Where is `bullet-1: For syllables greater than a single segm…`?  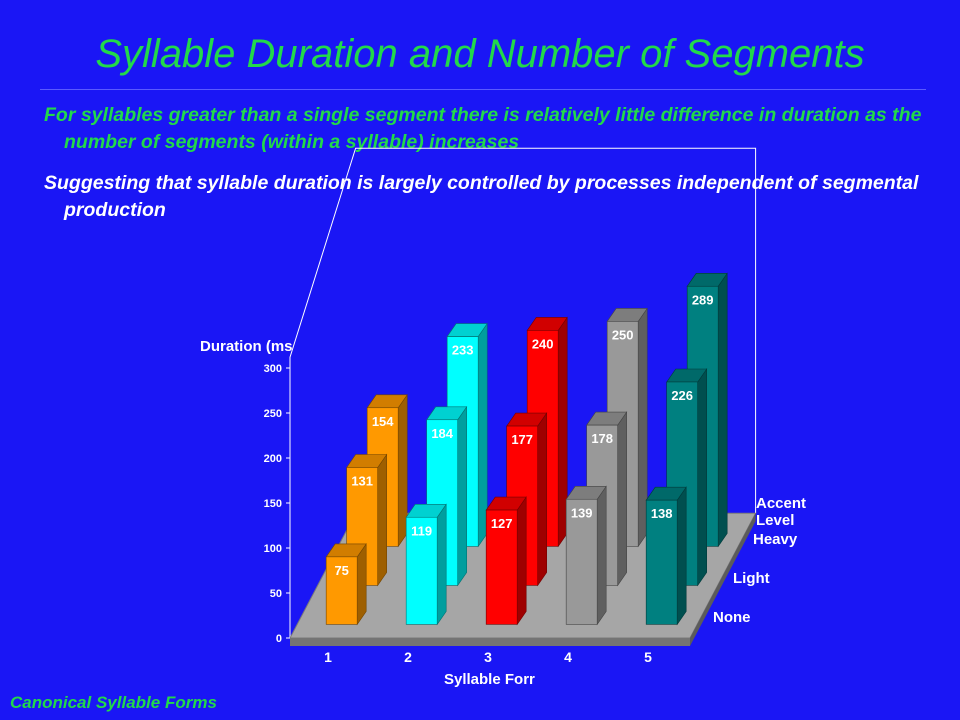
bullet-1: For syllables greater than a single segm… is located at coordinates (483, 128).